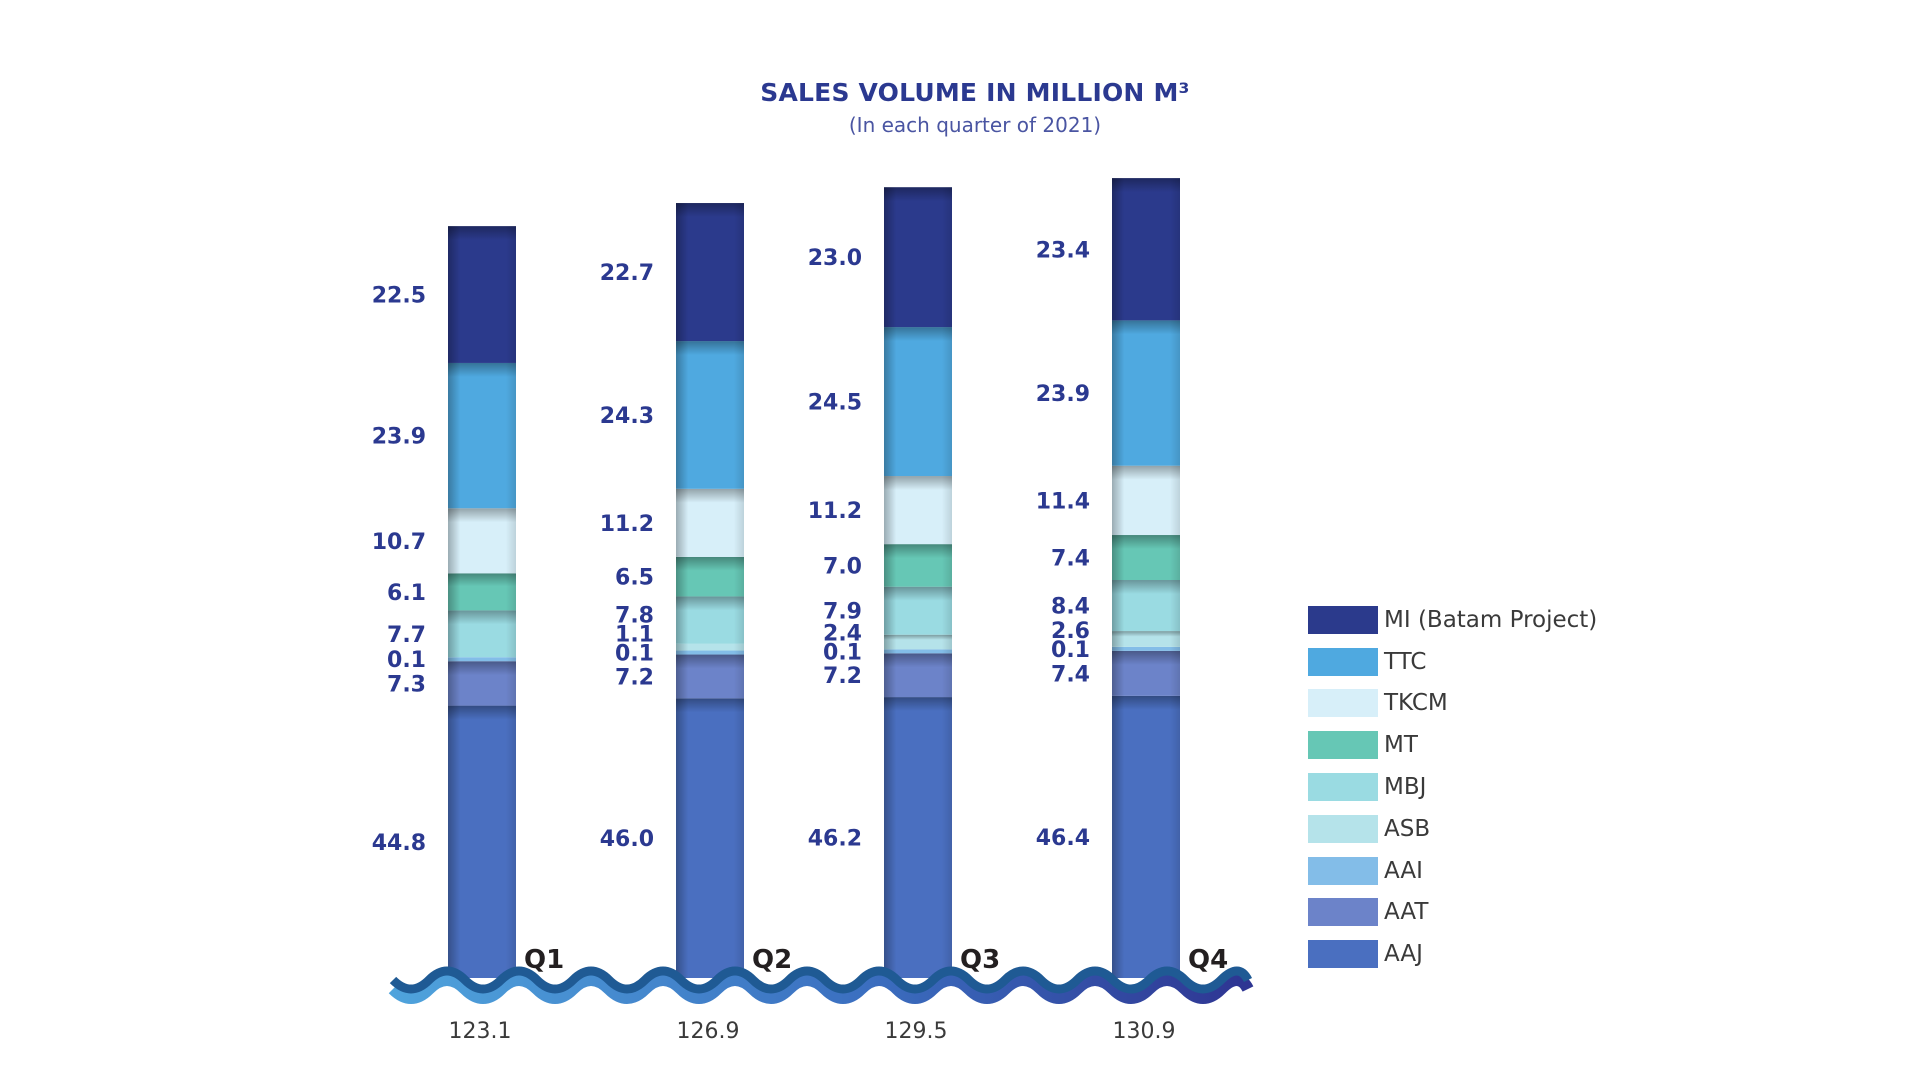  What do you see at coordinates (1063, 838) in the screenshot?
I see `data-label-q4-aaj: 46.4` at bounding box center [1063, 838].